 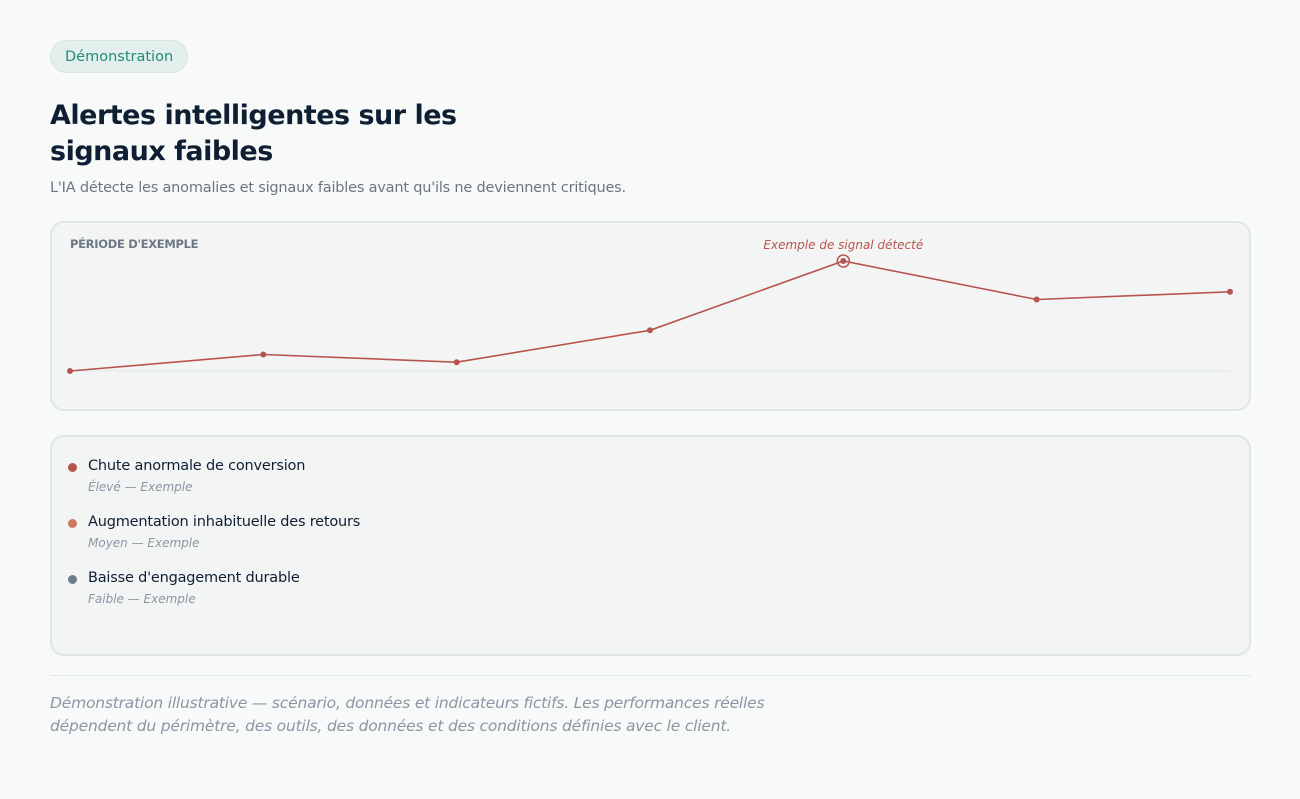 What do you see at coordinates (142, 599) in the screenshot?
I see `alert-meta: Faible — Exemple` at bounding box center [142, 599].